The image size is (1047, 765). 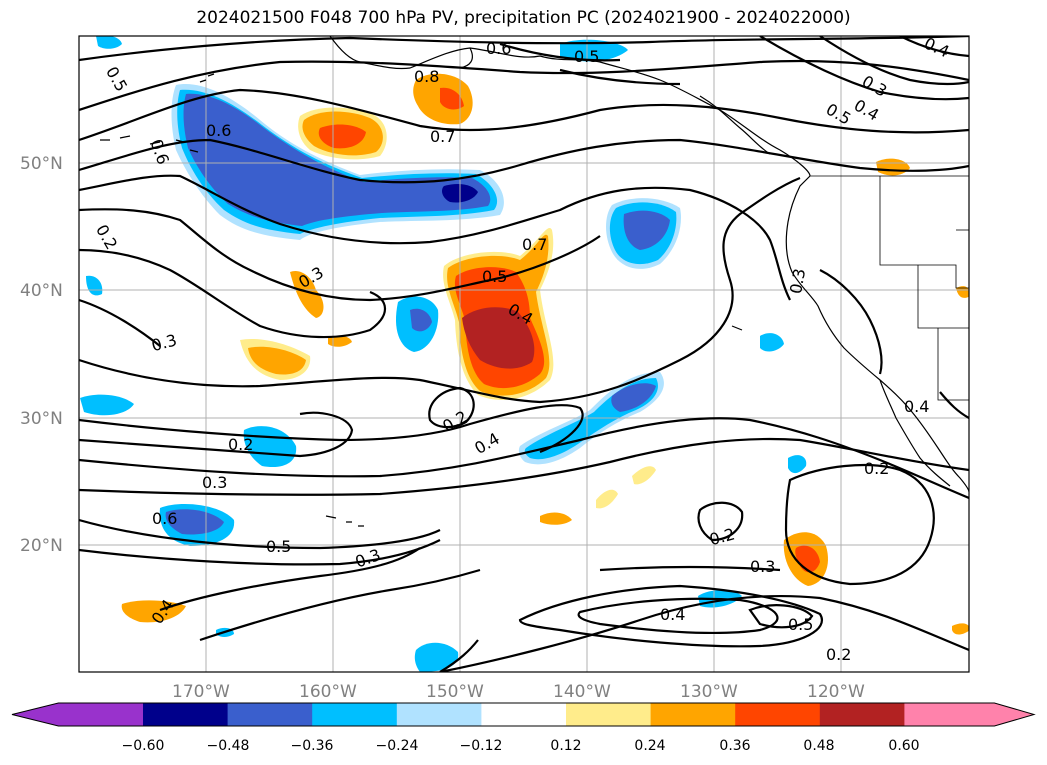 I want to click on colorbar-tick-label: −0.60, so click(x=143, y=746).